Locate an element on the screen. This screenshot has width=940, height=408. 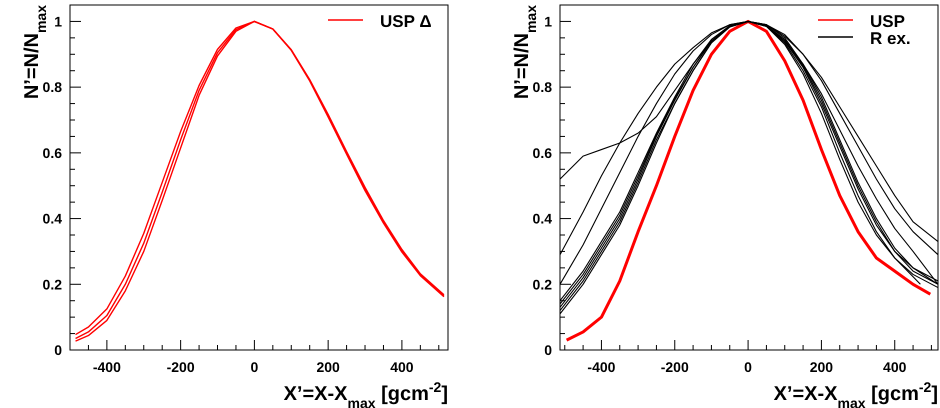
legend-label: USP is located at coordinates (887, 21).